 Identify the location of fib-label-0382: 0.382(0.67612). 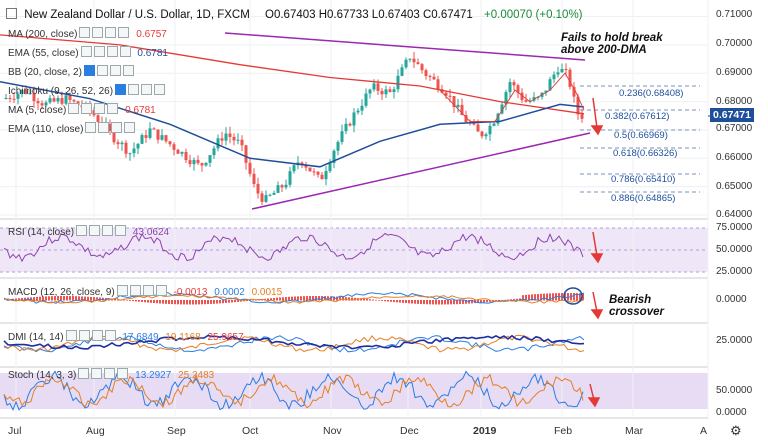
(637, 116).